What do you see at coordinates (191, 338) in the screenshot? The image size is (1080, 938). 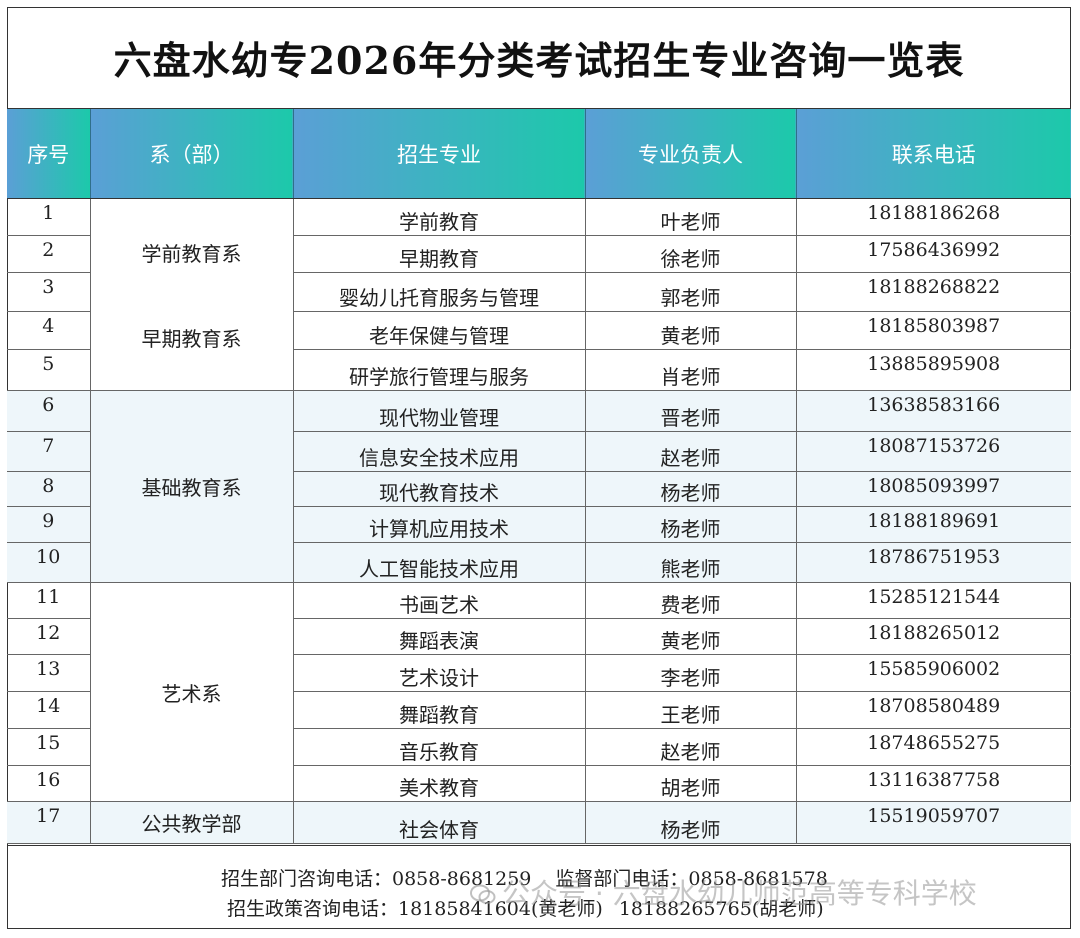 I see `department-name: 早期教育系` at bounding box center [191, 338].